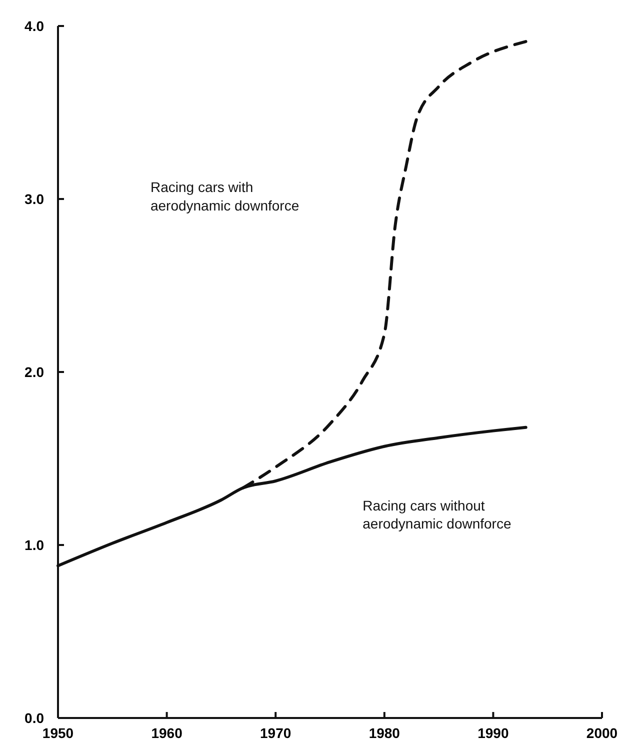 The width and height of the screenshot is (637, 756). What do you see at coordinates (58, 733) in the screenshot?
I see `x-tick-label: 1950` at bounding box center [58, 733].